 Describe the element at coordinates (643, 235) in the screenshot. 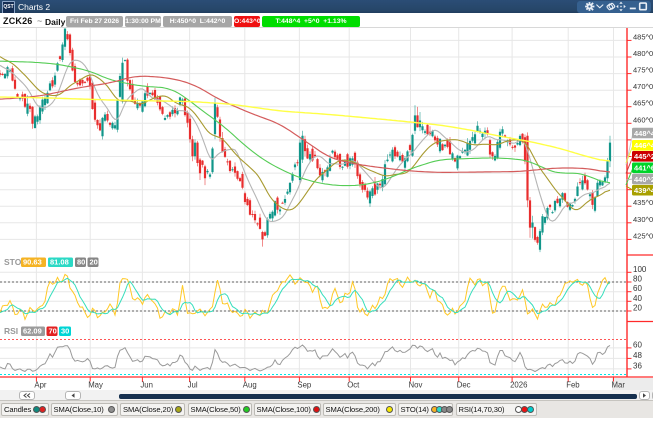

I see `svg-text: 425^0` at that location.